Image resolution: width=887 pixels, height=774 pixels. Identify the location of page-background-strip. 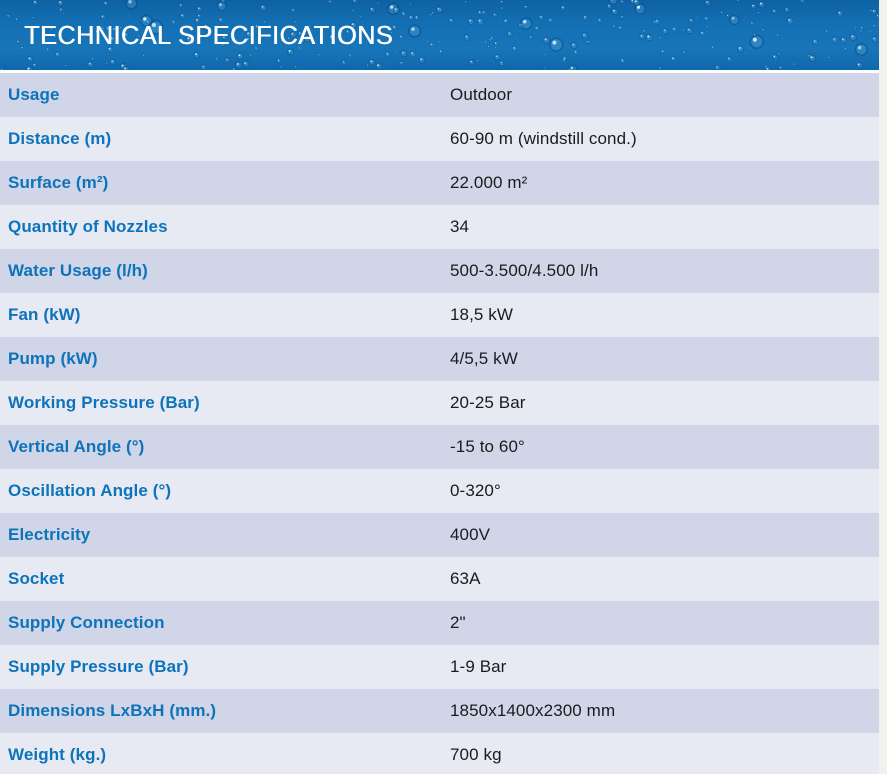
(883, 387).